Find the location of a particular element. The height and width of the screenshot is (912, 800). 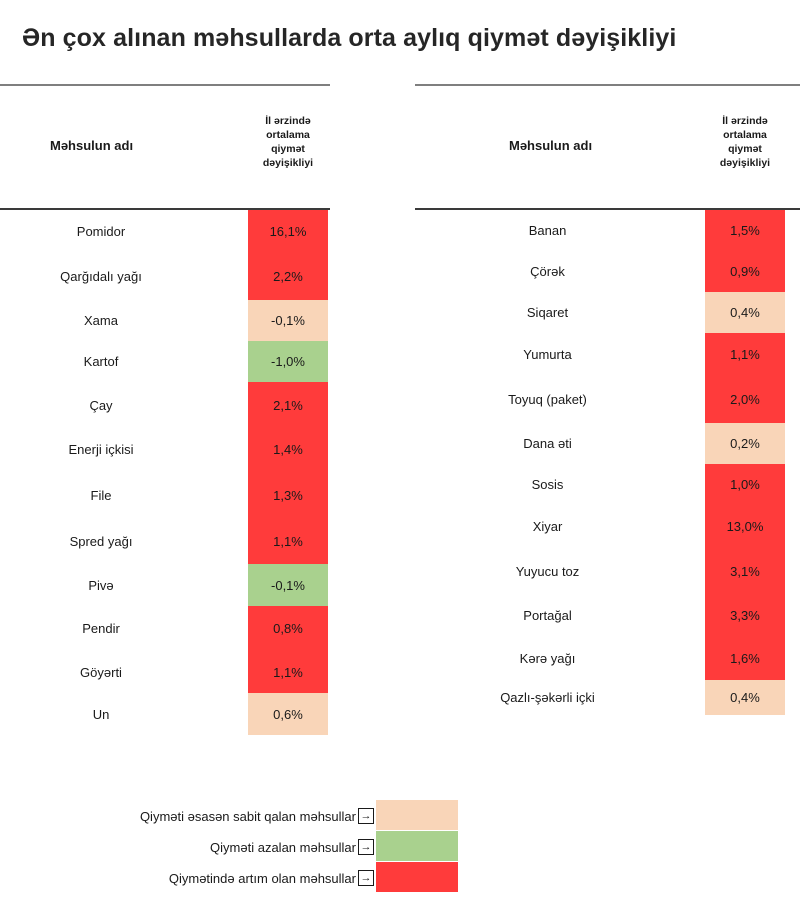

price-change-value: 2,2% is located at coordinates (288, 276).